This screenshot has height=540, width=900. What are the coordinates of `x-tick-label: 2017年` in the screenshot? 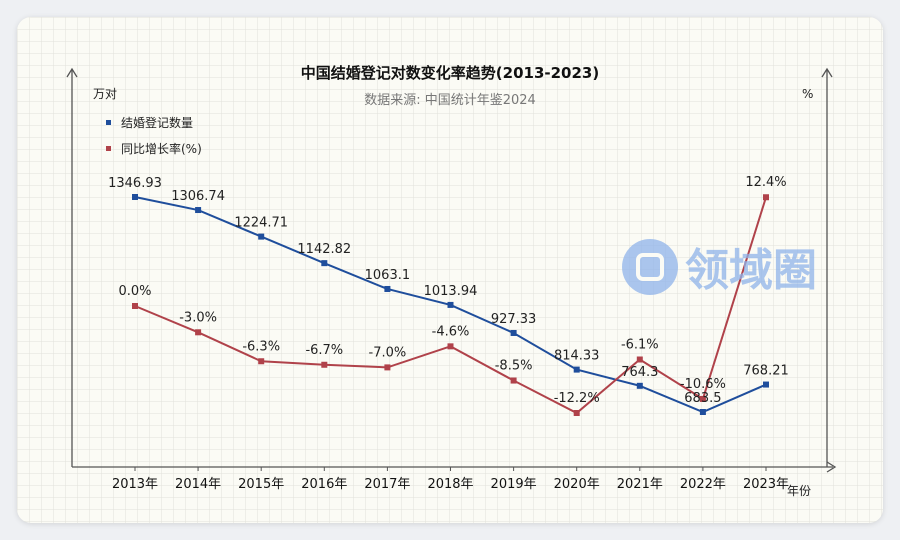 It's located at (387, 484).